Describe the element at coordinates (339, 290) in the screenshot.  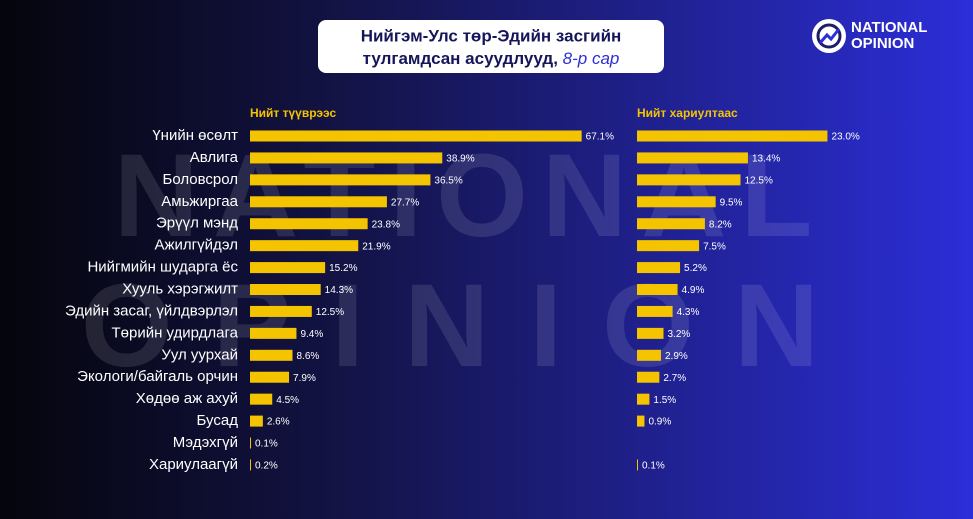
I see `value-label: 14.3%` at that location.